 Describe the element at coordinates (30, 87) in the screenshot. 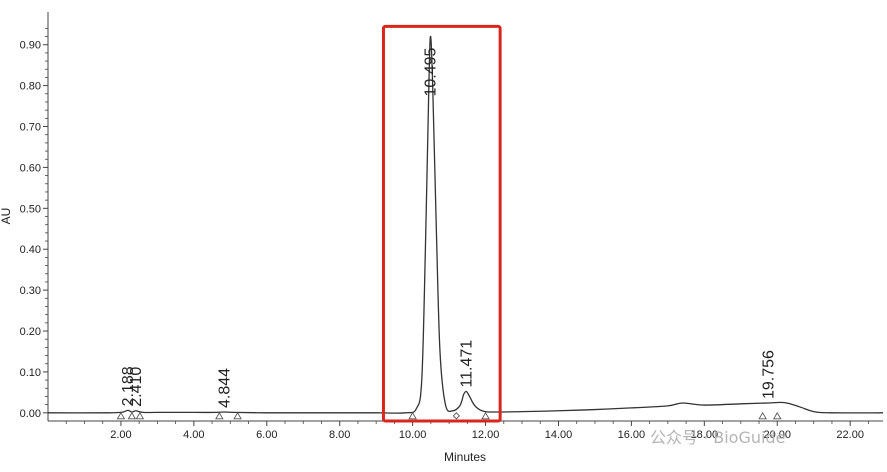

I see `y-tick-label: 0.80` at that location.